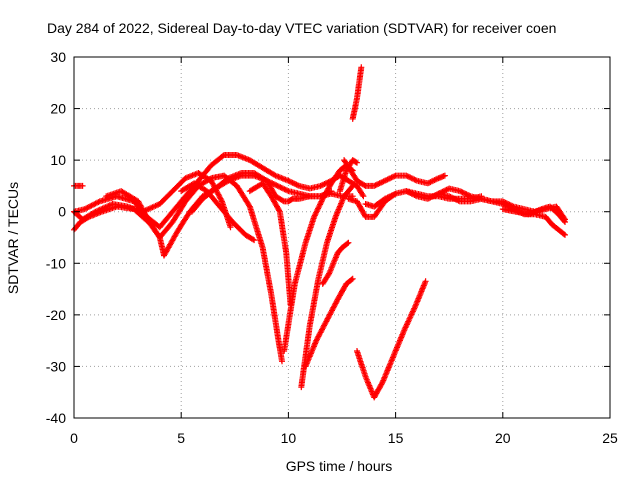 This screenshot has height=480, width=640. What do you see at coordinates (58, 160) in the screenshot?
I see `y-tick-label: 10` at bounding box center [58, 160].